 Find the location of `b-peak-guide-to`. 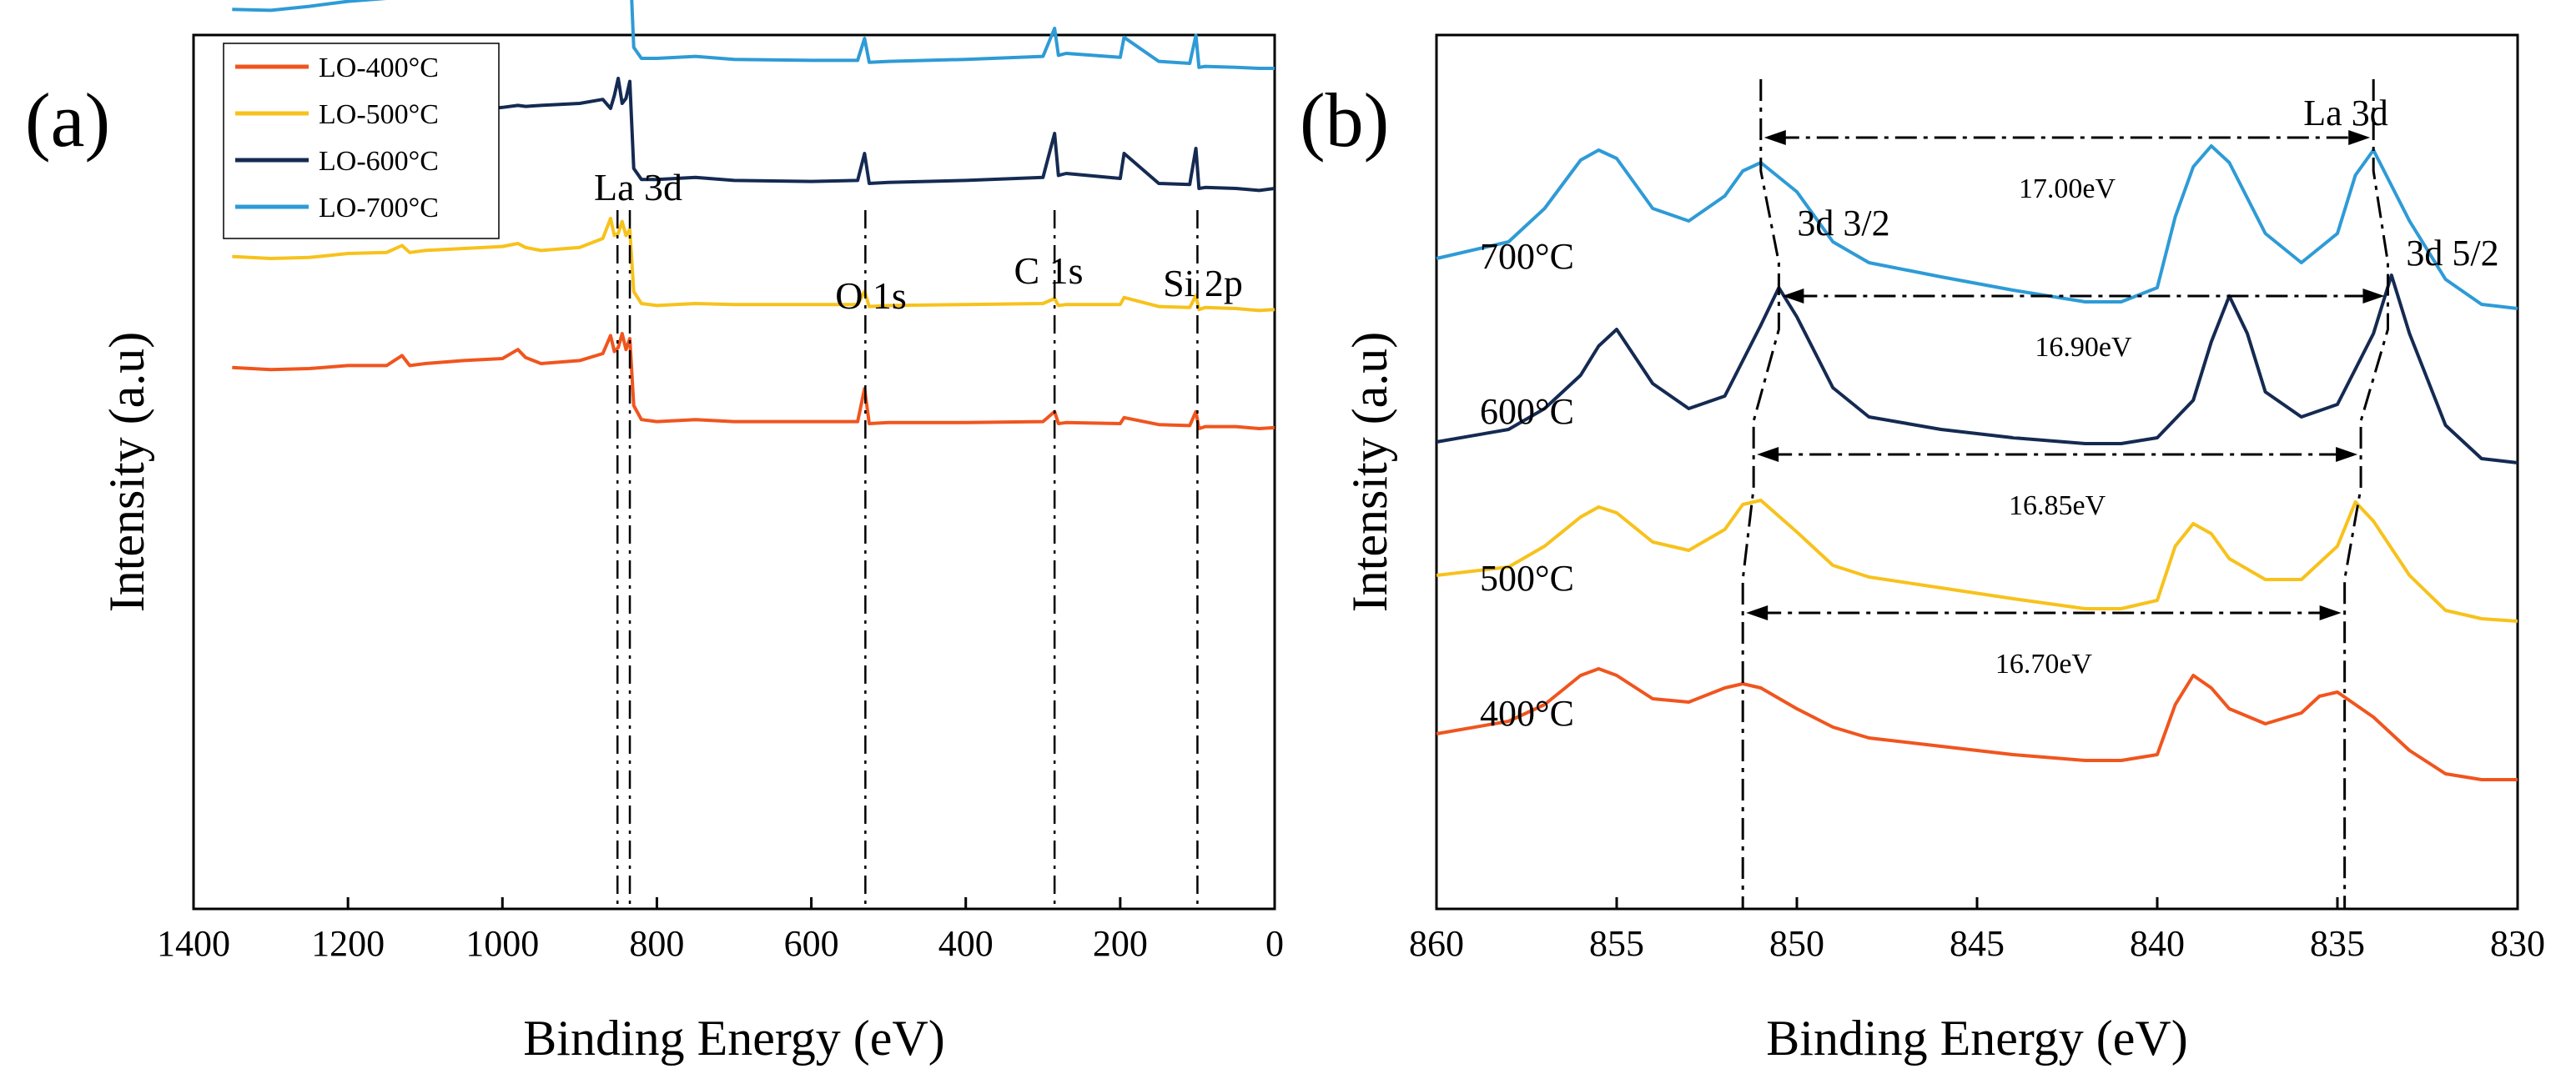

b-peak-guide-to is located at coordinates (2366, 494).